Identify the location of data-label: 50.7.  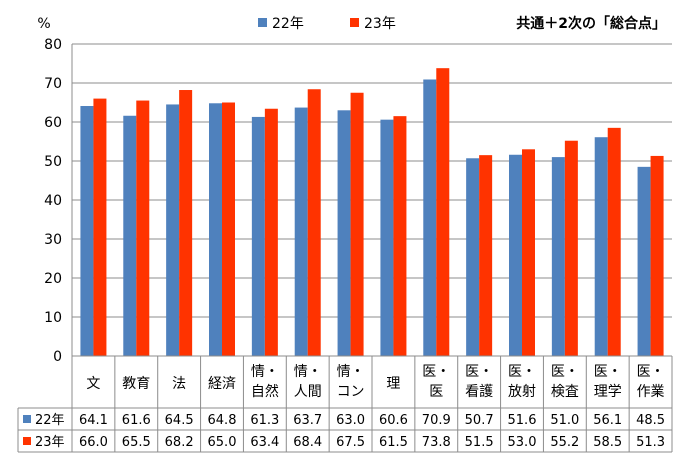
(479, 420).